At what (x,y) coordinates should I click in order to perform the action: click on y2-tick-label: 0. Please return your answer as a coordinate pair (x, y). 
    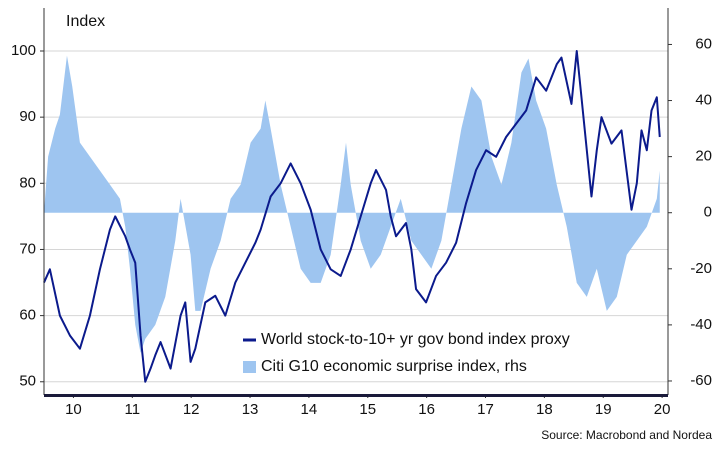
    Looking at the image, I should click on (708, 212).